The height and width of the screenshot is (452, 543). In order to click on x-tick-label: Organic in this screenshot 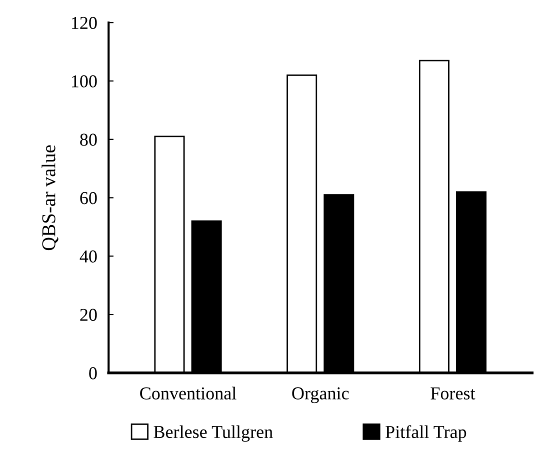, I will do `click(320, 395)`.